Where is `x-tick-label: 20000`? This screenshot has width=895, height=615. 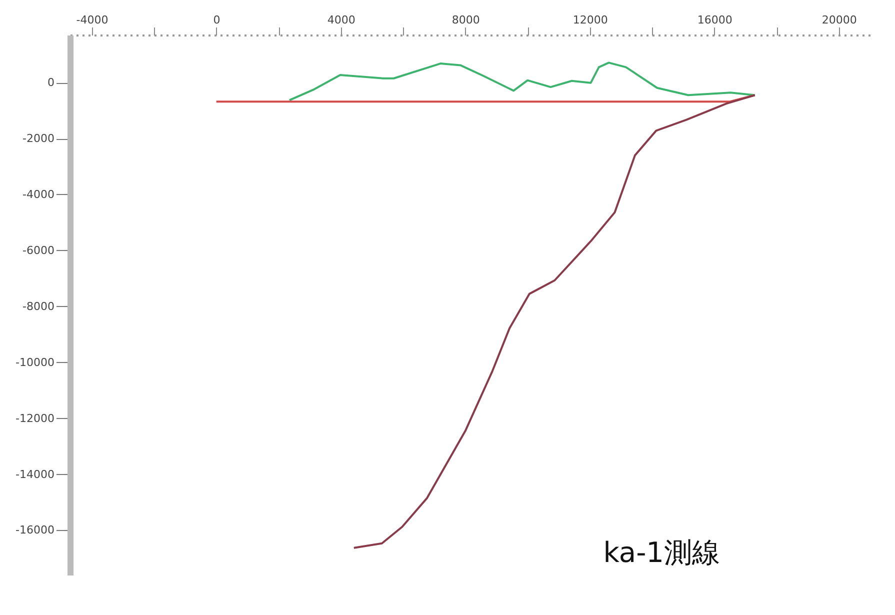 x-tick-label: 20000 is located at coordinates (839, 20).